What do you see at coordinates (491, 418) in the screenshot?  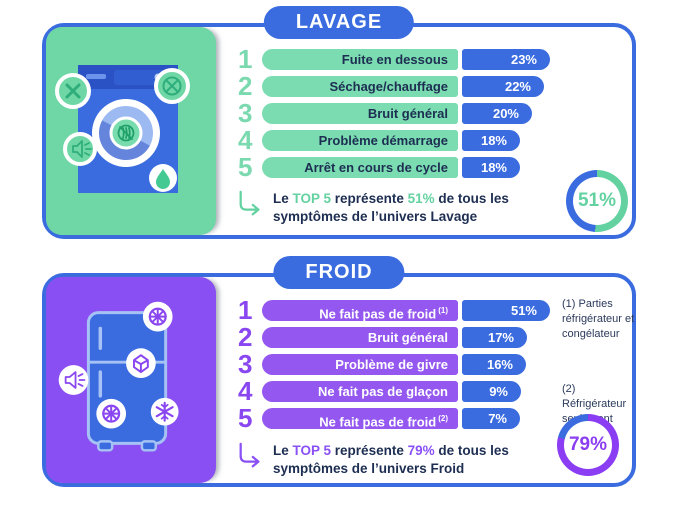 I see `value-bar: 7%` at bounding box center [491, 418].